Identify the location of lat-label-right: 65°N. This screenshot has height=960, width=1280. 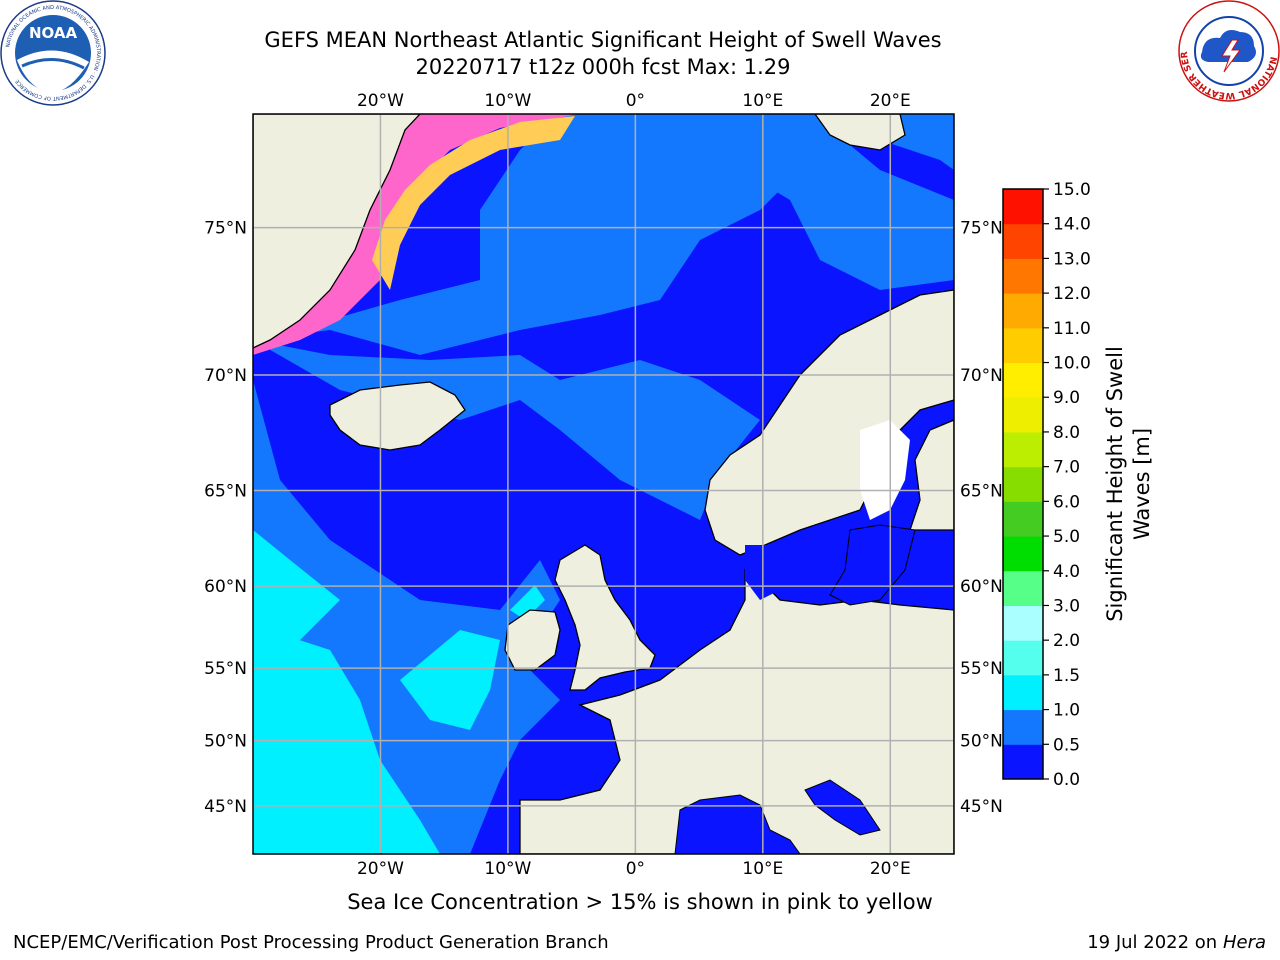
(981, 491).